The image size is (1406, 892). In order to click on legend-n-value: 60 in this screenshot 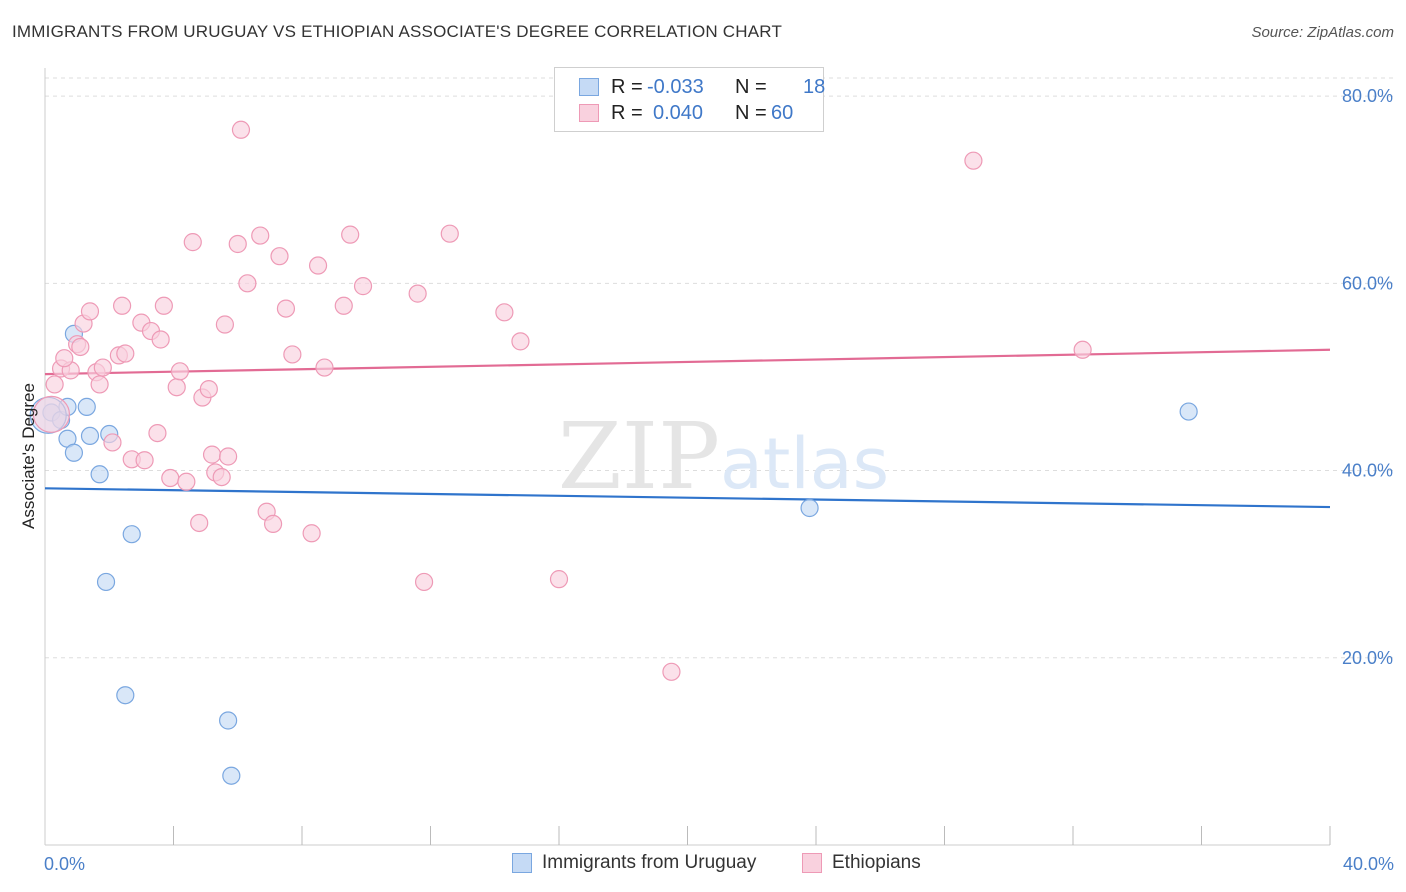, I will do `click(782, 113)`.